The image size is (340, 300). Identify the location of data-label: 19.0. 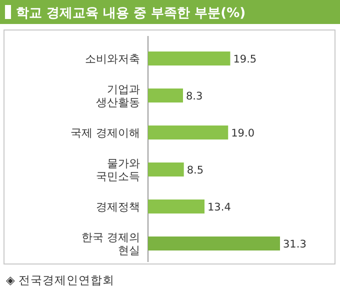
(243, 134).